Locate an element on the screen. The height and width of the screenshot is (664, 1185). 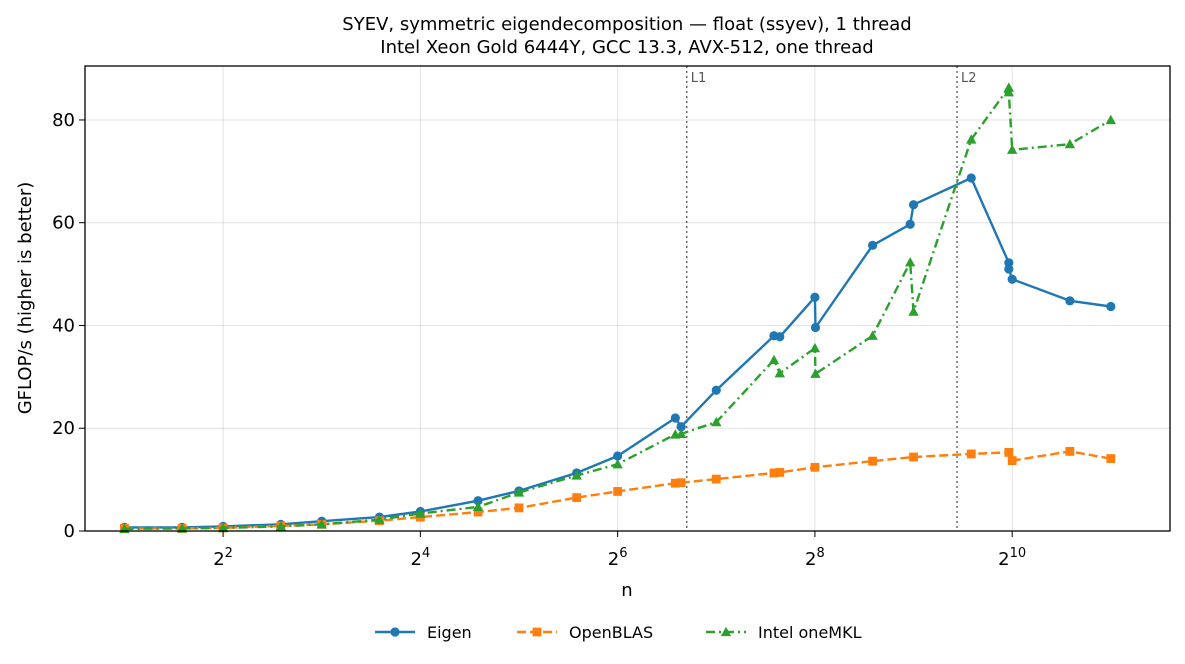
x-tick-label: 210 is located at coordinates (1012, 558).